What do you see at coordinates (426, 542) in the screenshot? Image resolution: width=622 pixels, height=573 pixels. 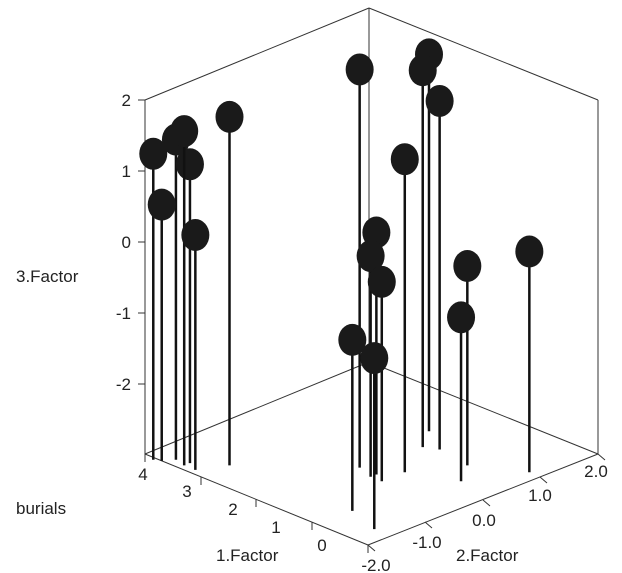 I see `y-tick-label: -1.0` at bounding box center [426, 542].